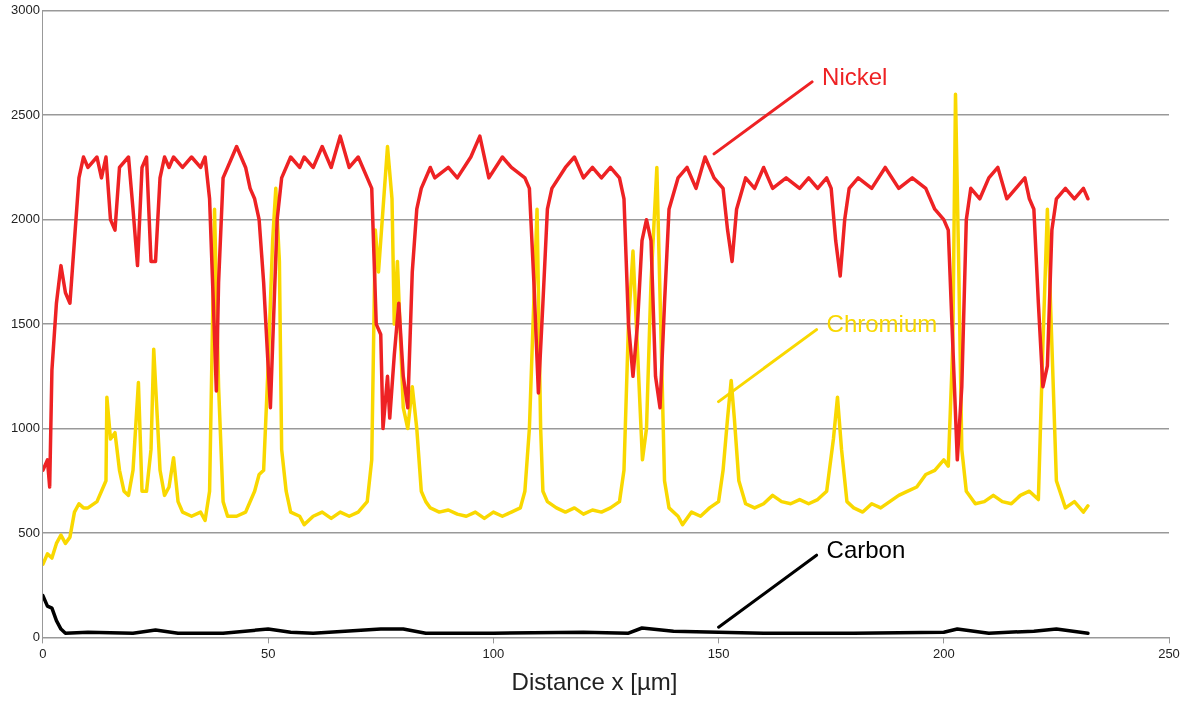 This screenshot has width=1189, height=705. Describe the element at coordinates (866, 549) in the screenshot. I see `text: Carbon` at that location.